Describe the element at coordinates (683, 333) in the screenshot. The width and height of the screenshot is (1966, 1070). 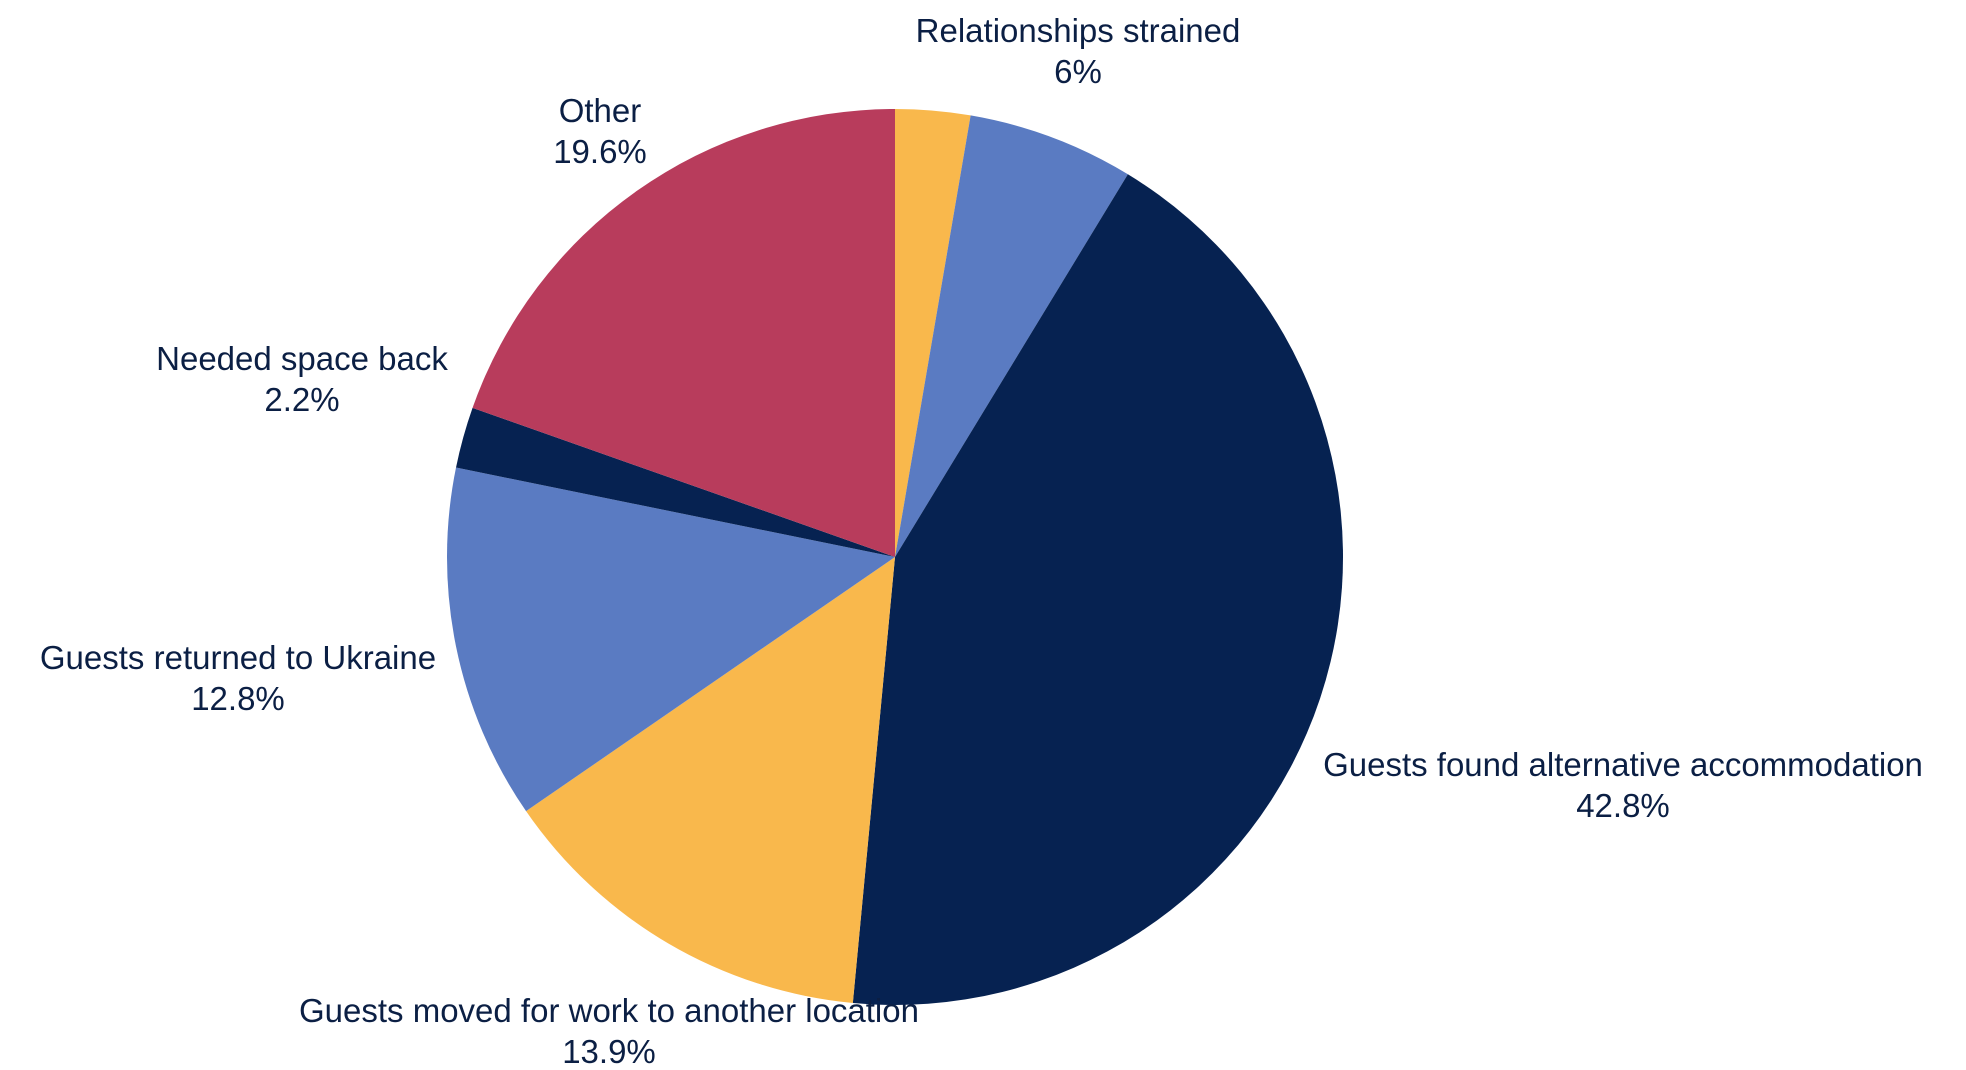
I see `pie-slice-other` at that location.